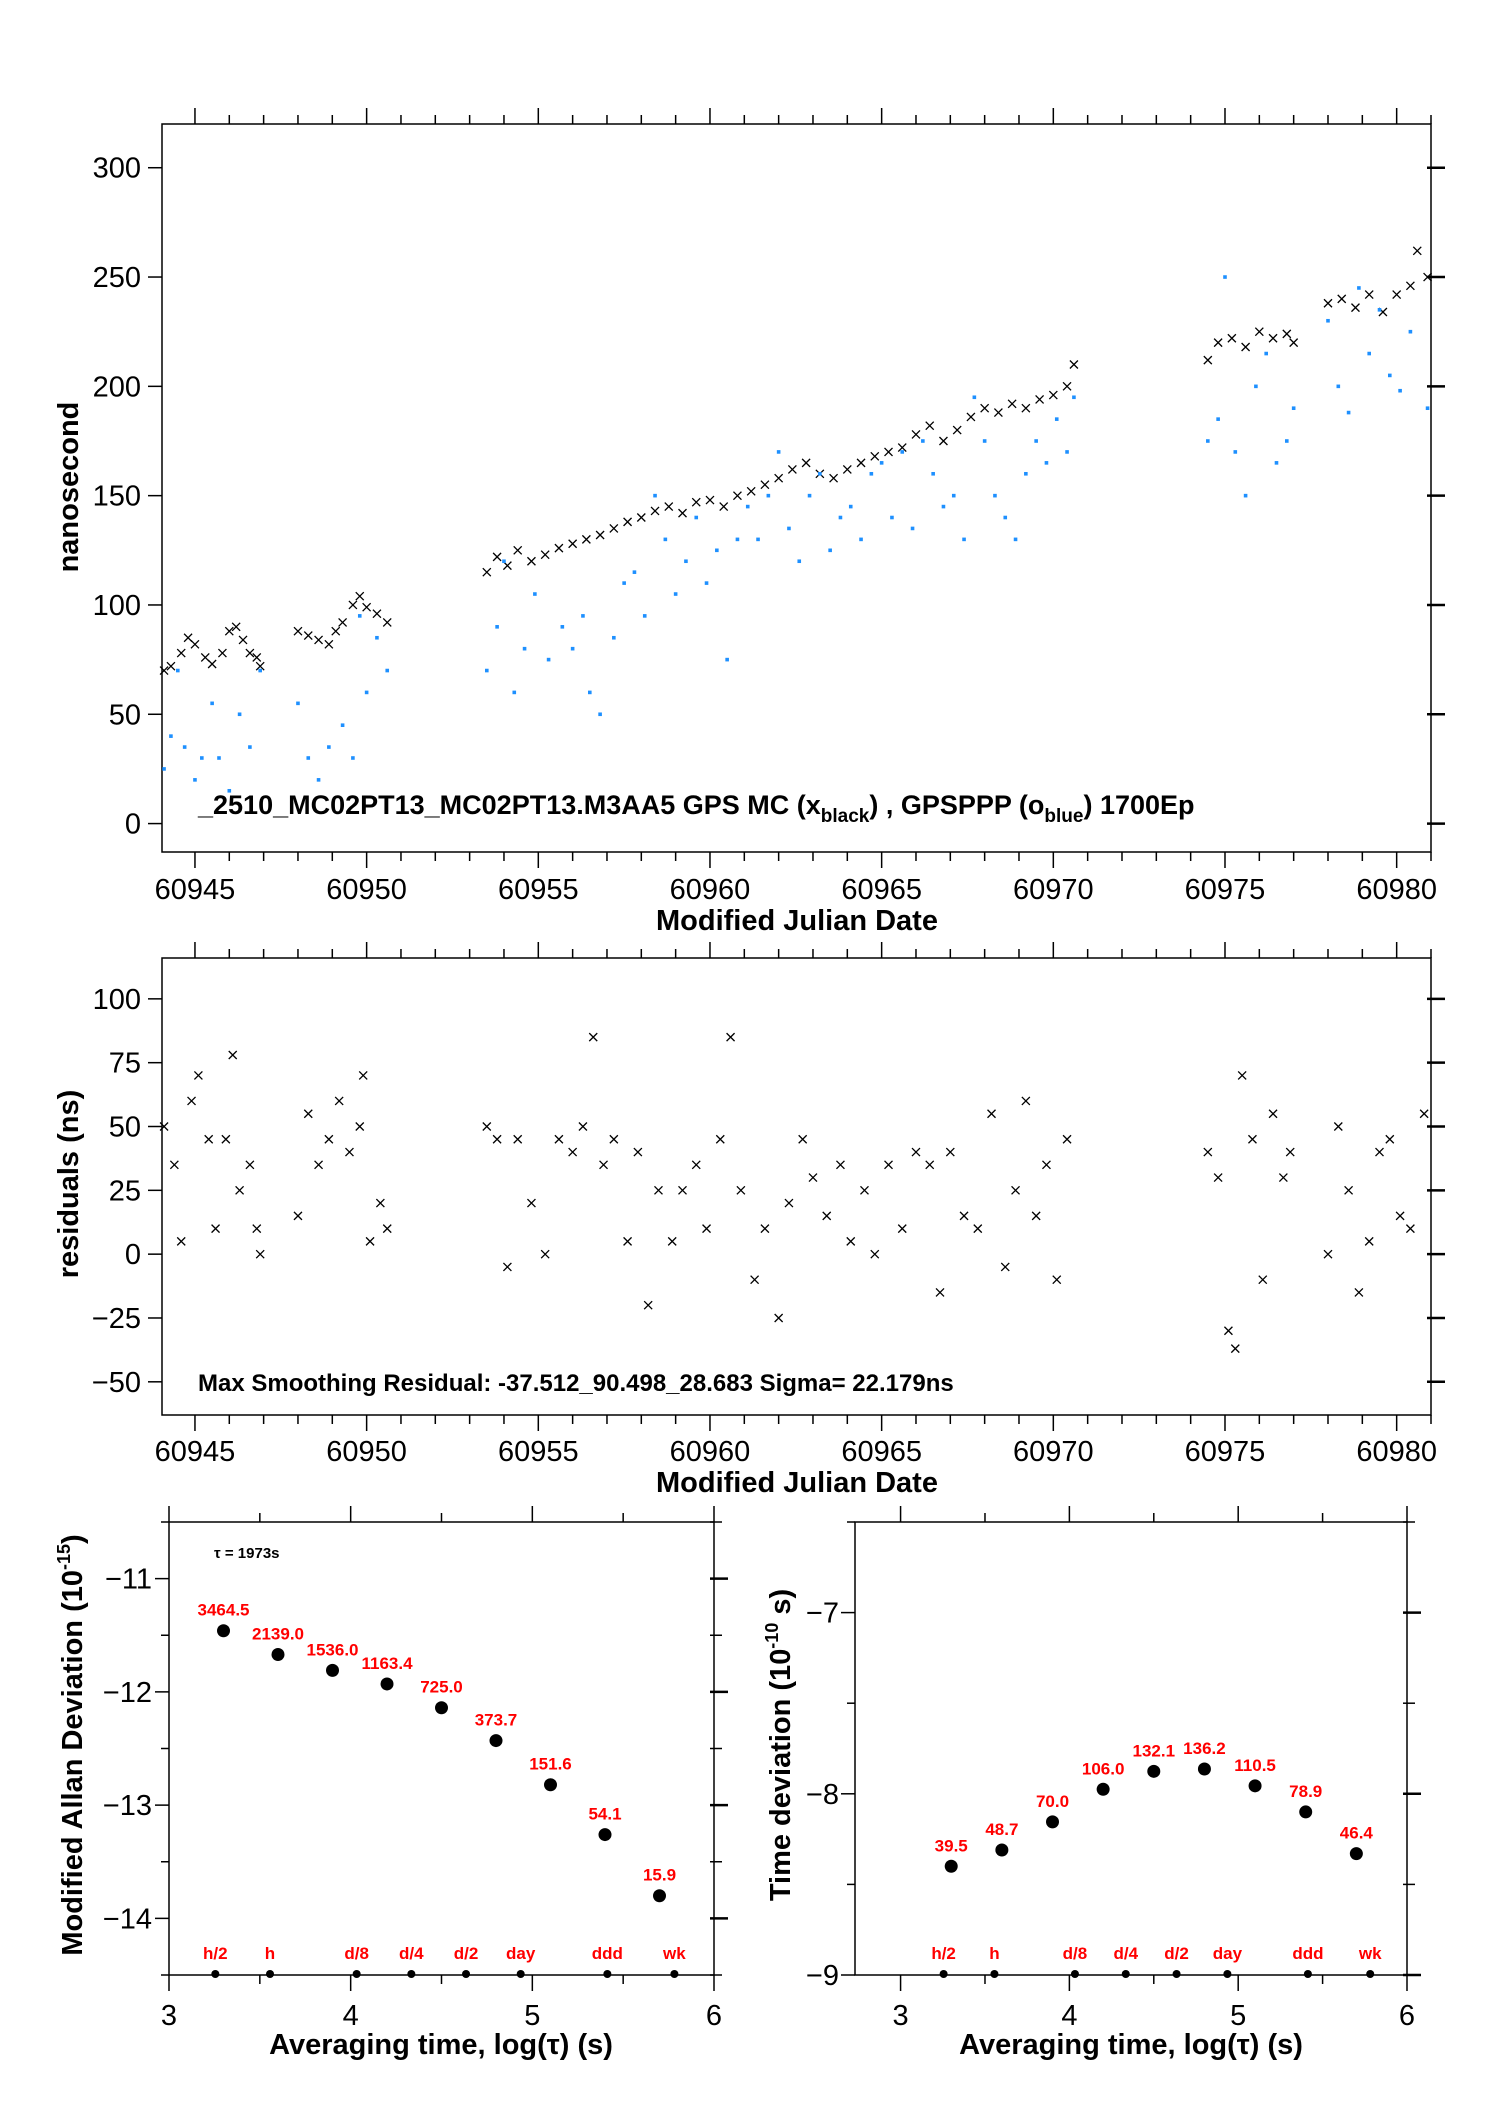 This screenshot has width=1488, height=2105. What do you see at coordinates (1069, 2016) in the screenshot?
I see `x-tick-label: 4` at bounding box center [1069, 2016].